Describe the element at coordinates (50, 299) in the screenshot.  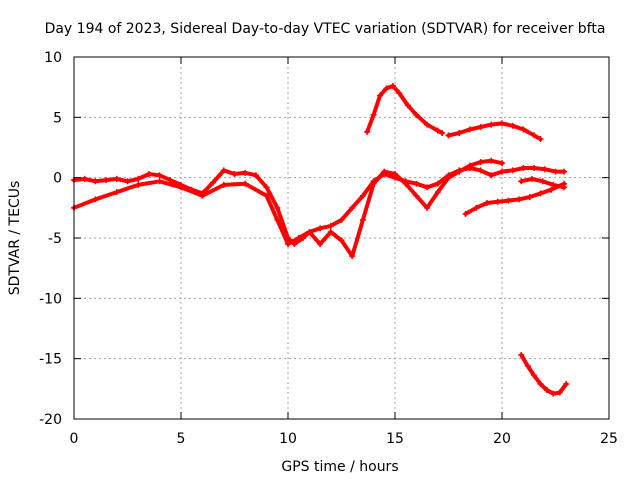
I see `y-tick-label: -10` at that location.